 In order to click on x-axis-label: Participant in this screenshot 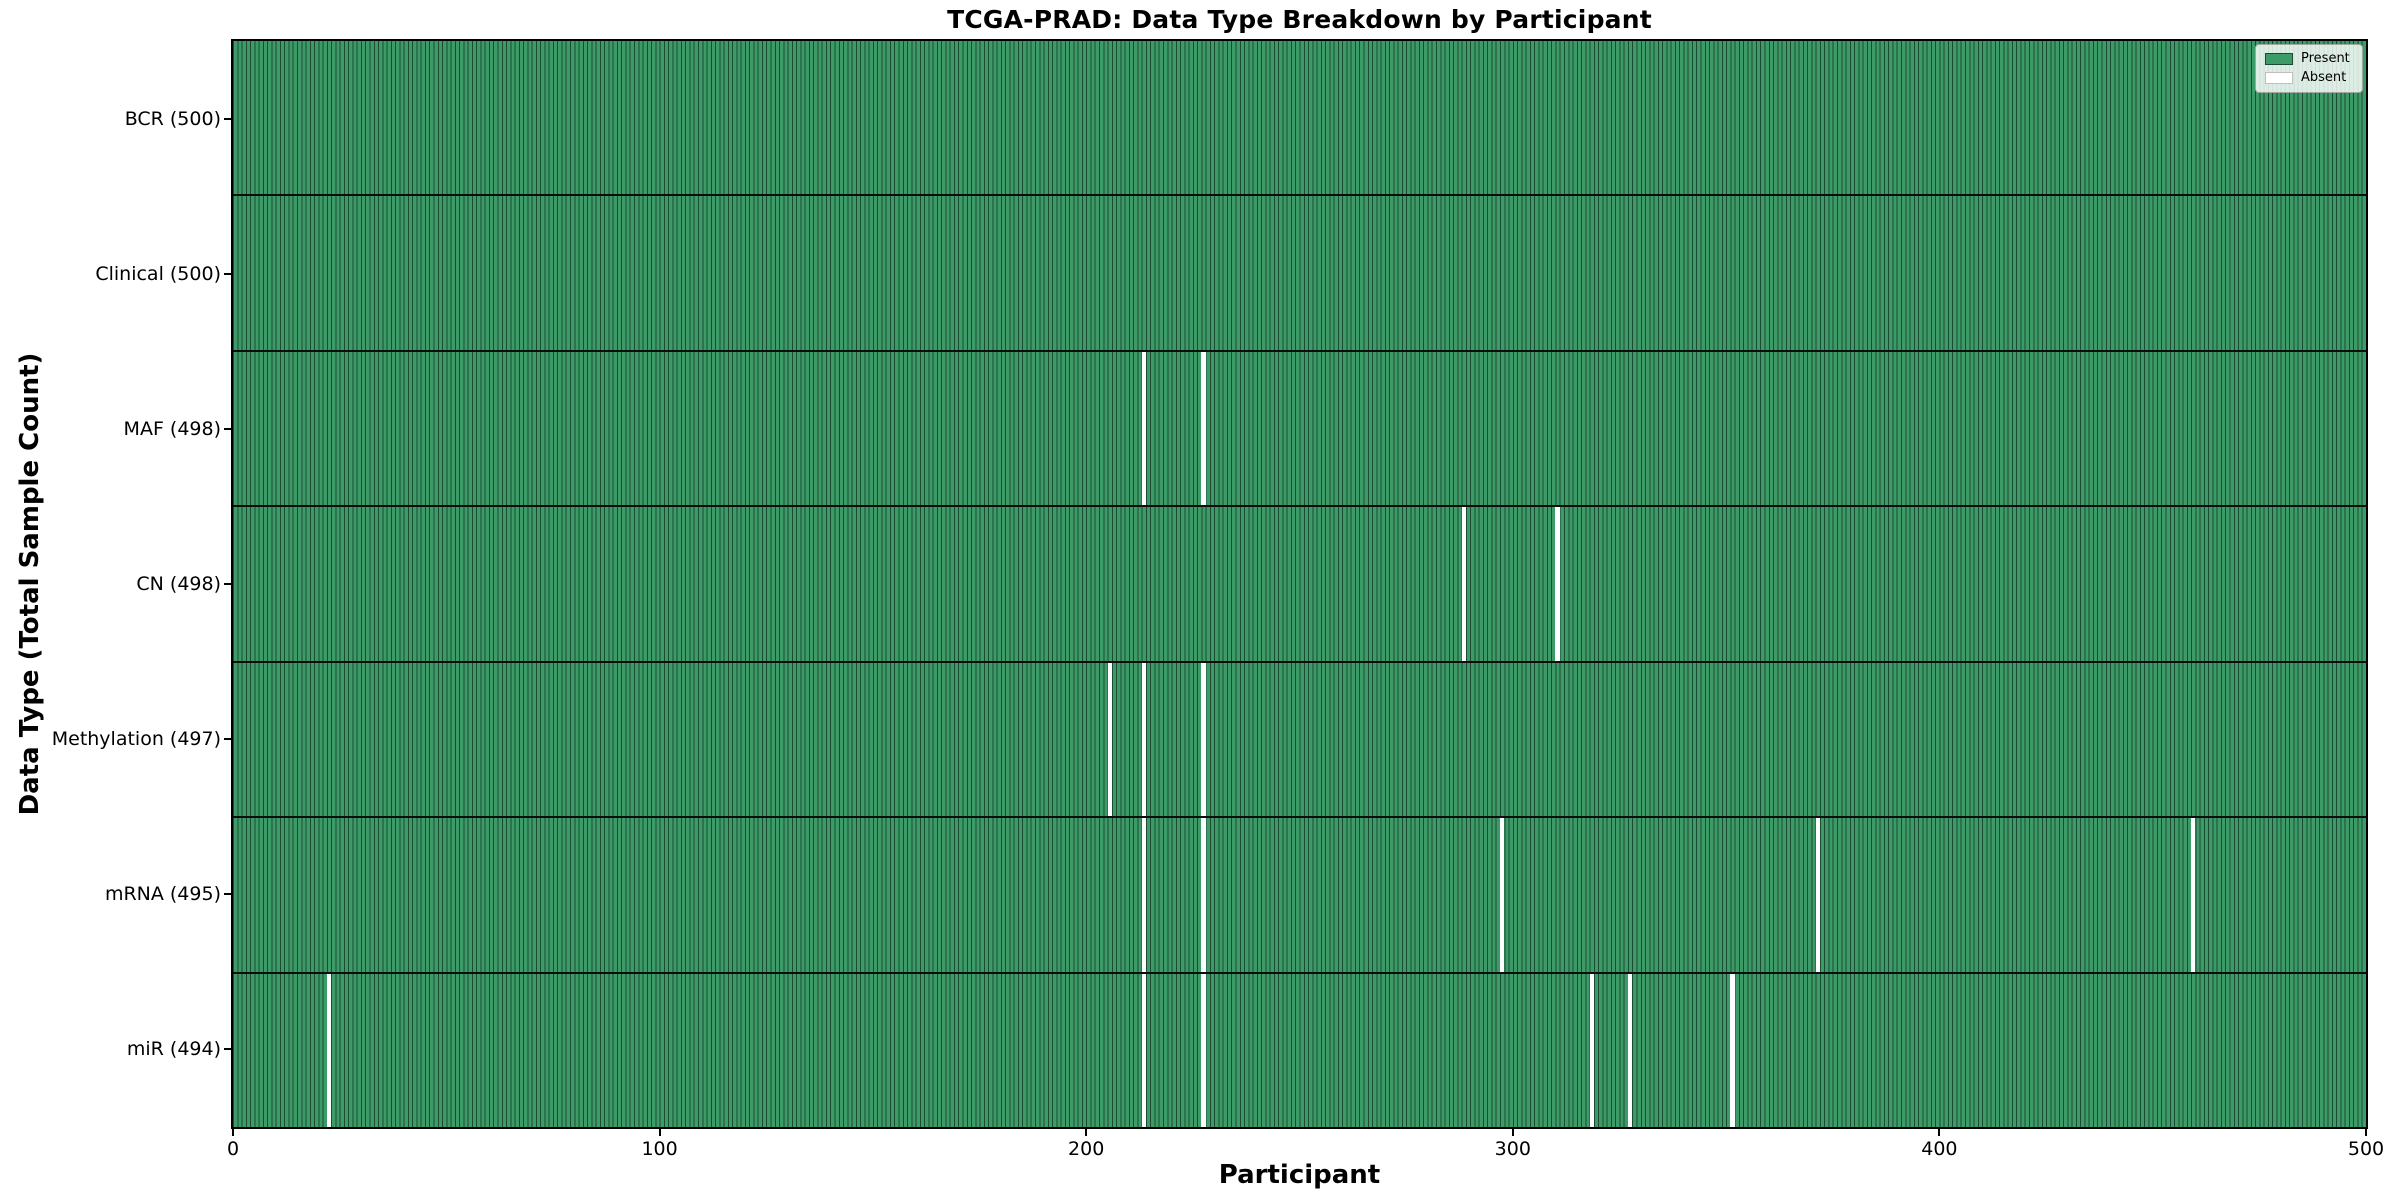, I will do `click(1299, 1175)`.